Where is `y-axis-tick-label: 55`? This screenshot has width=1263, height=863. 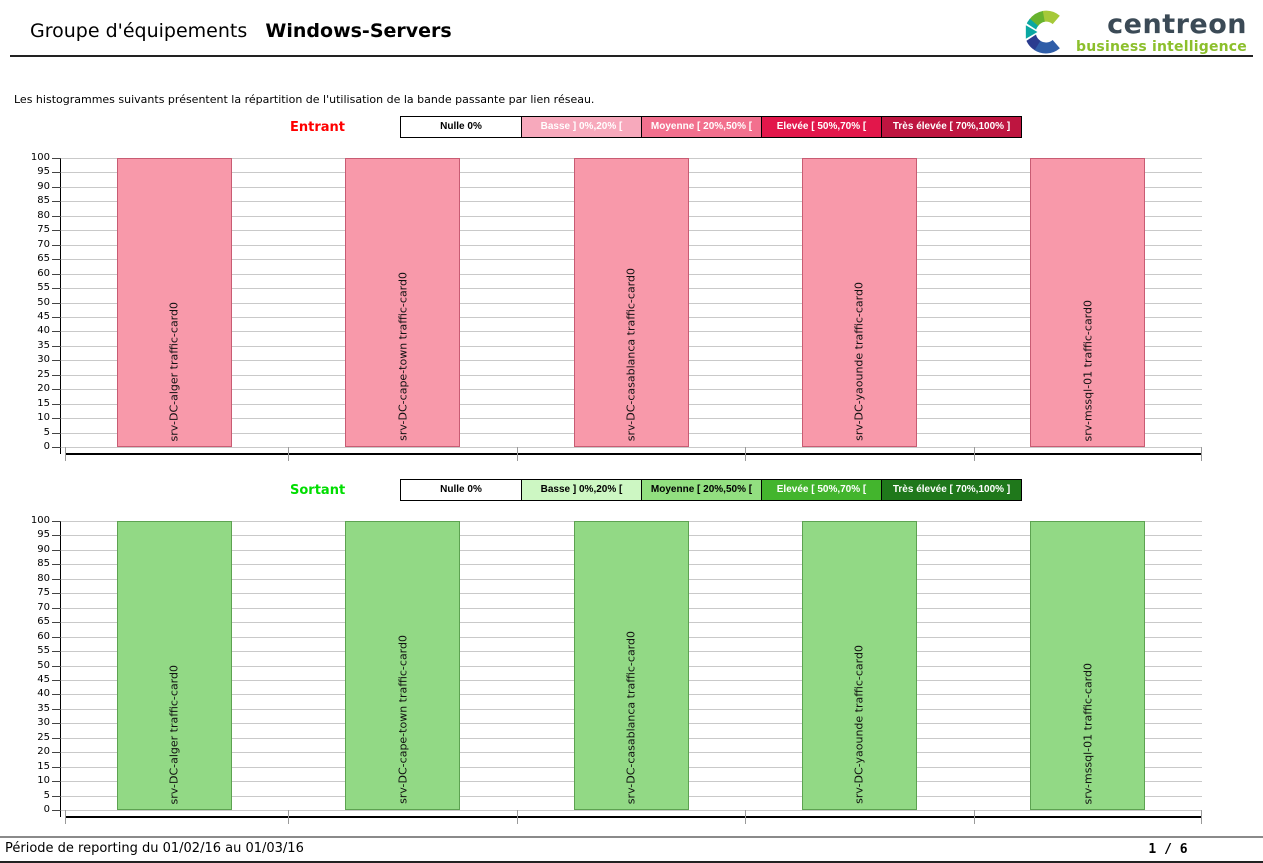
y-axis-tick-label: 55 is located at coordinates (43, 651).